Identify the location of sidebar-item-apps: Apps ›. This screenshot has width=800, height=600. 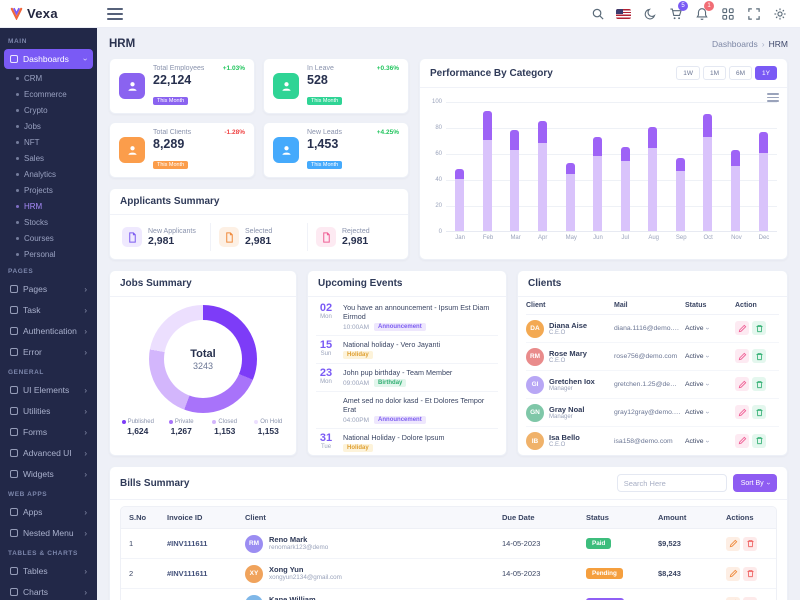
(48, 512).